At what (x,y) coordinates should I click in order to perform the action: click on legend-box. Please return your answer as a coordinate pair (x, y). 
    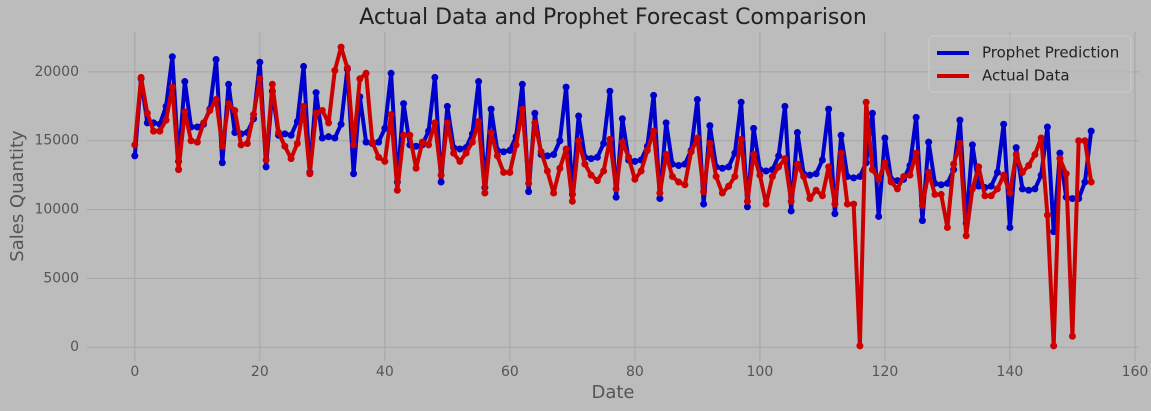
    Looking at the image, I should click on (1030, 64).